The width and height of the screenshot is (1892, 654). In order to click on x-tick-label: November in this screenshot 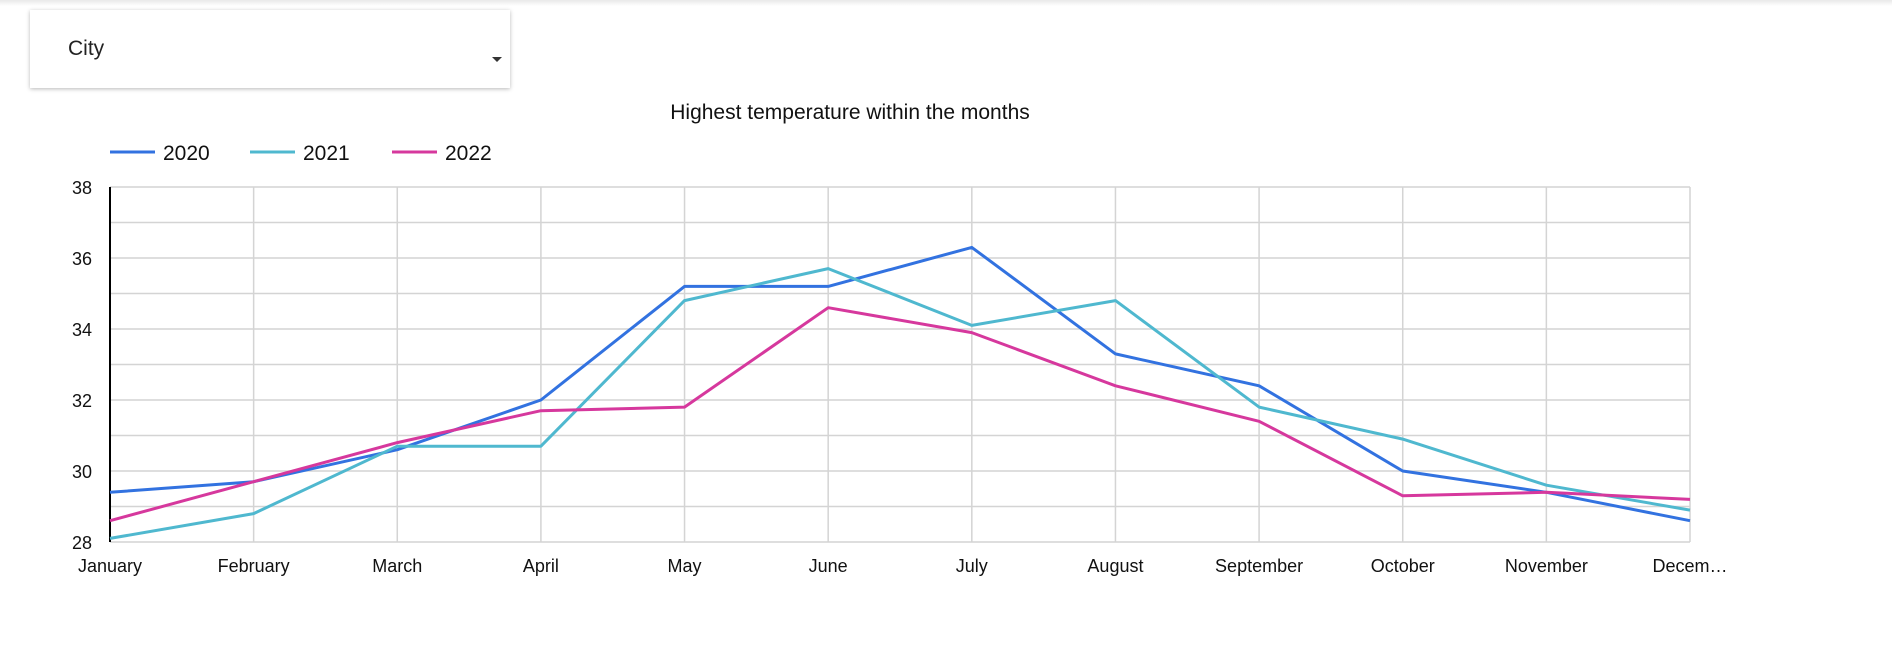, I will do `click(1546, 566)`.